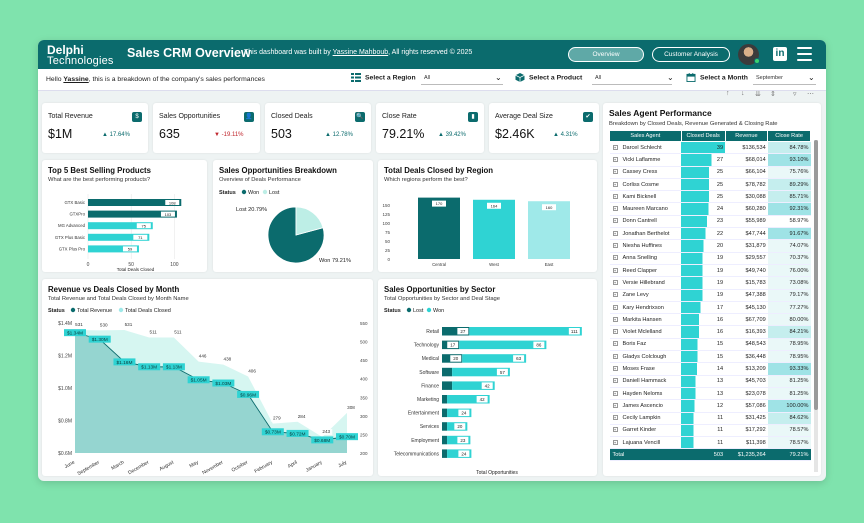 The height and width of the screenshot is (523, 864). I want to click on y-right-tick-label: 350, so click(364, 397).